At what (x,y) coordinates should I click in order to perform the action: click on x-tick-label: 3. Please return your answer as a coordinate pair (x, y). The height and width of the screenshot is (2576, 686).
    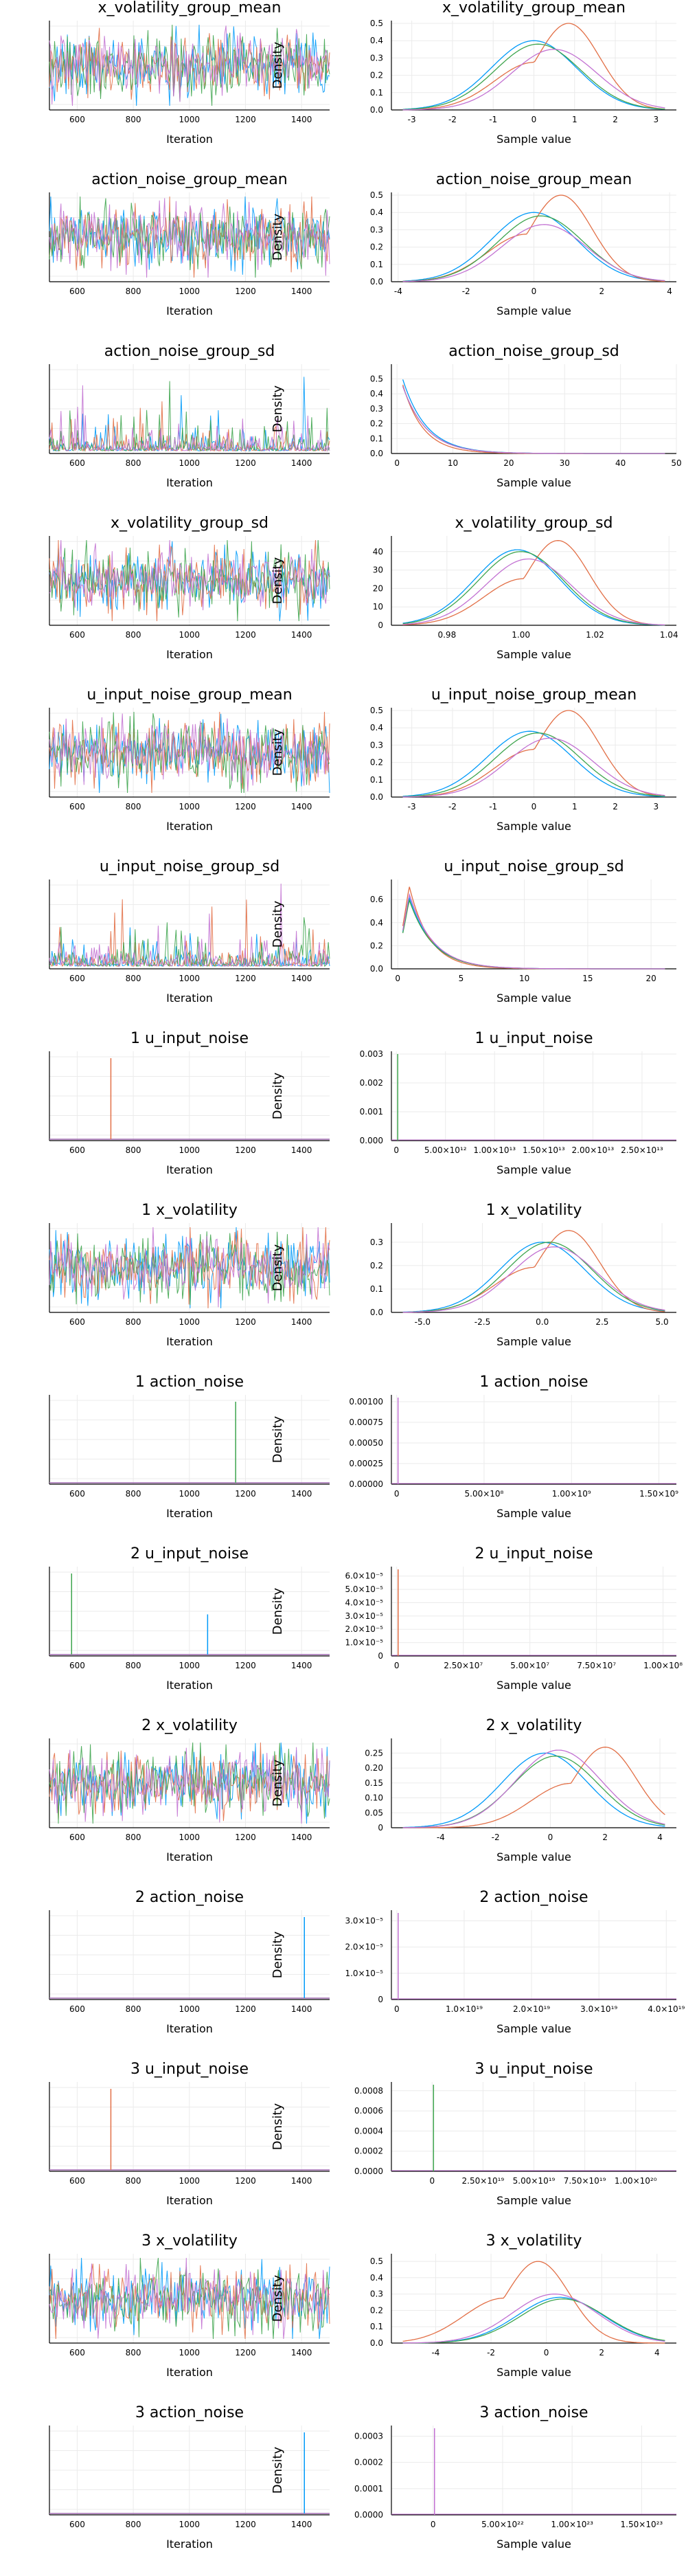
    Looking at the image, I should click on (656, 119).